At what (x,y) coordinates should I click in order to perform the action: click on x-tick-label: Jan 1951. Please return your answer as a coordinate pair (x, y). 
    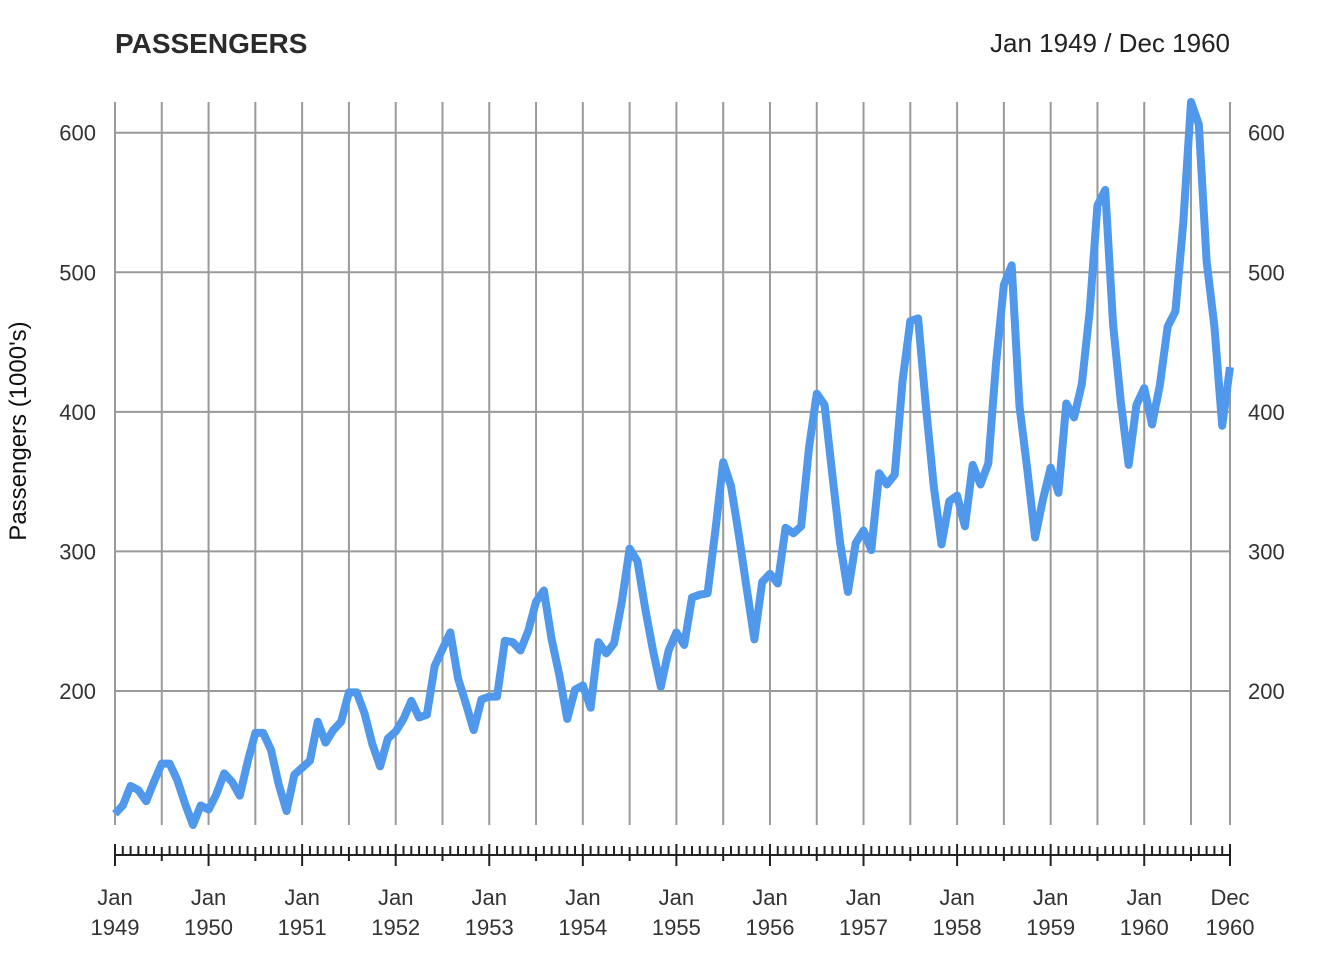
    Looking at the image, I should click on (302, 912).